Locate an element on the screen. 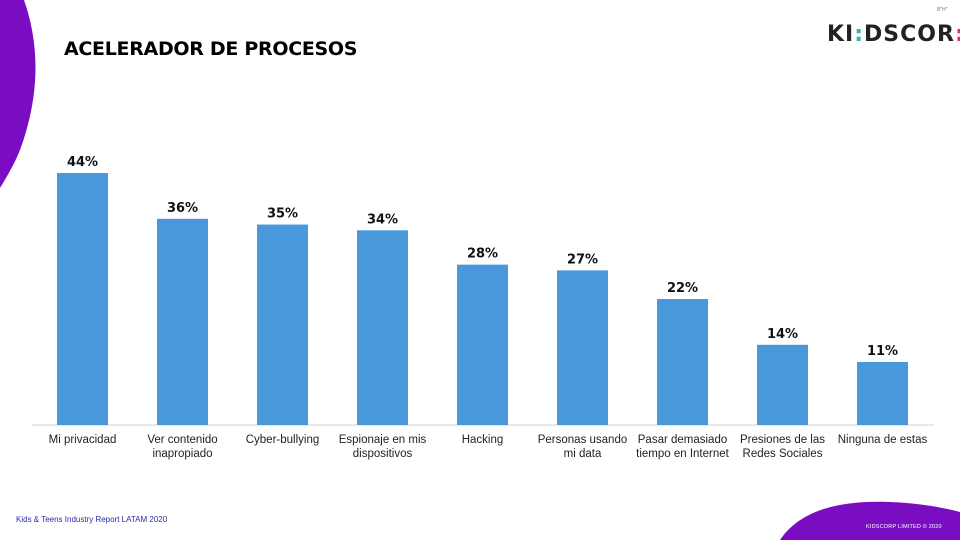  kidscorp-logo: KI:DSCOR:P is located at coordinates (893, 34).